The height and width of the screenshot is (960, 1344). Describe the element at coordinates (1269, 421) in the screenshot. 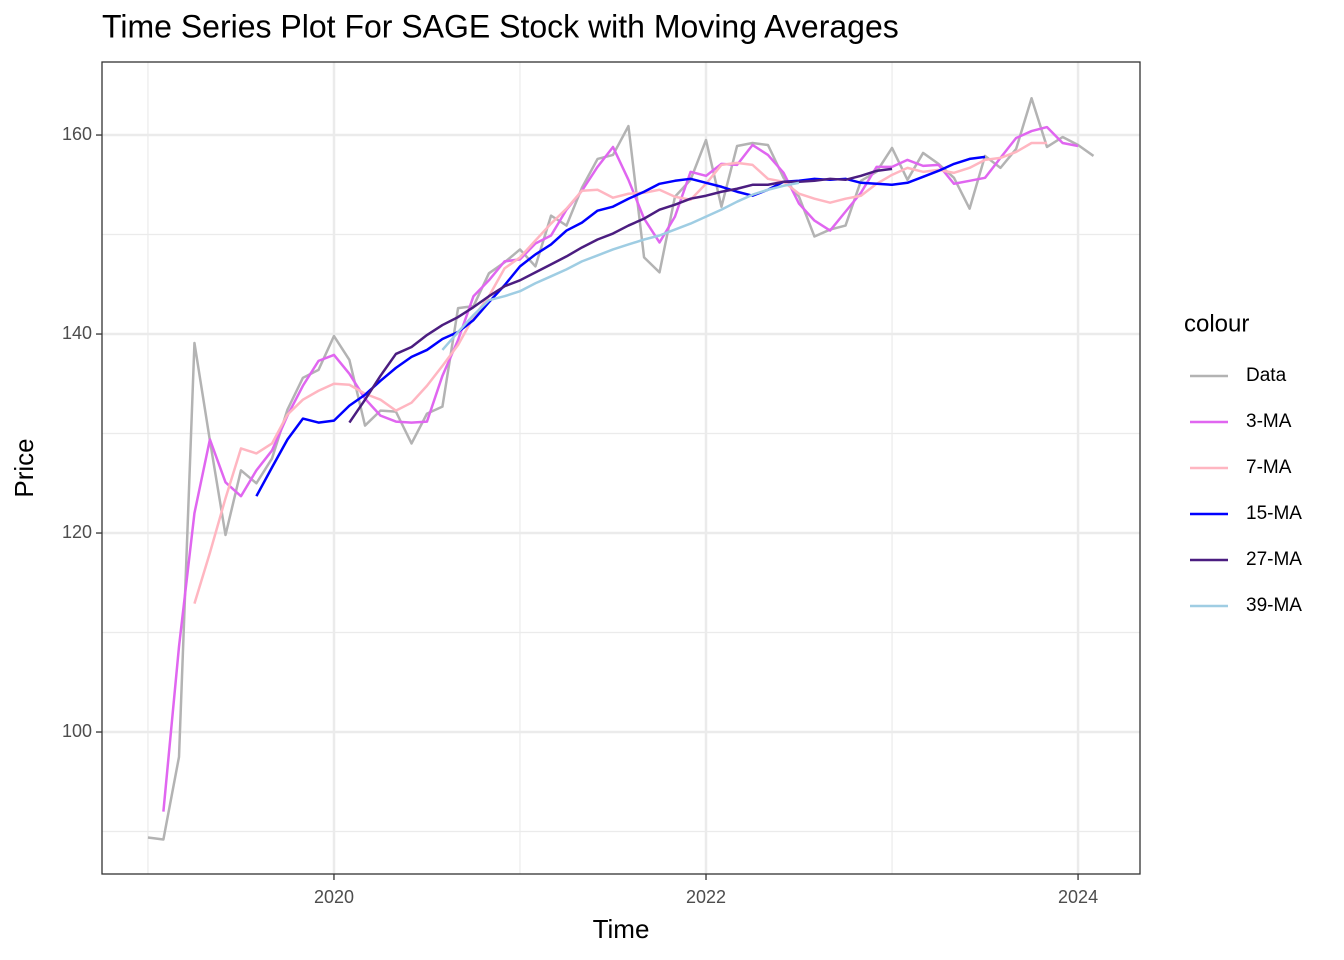

I see `legend-label: 3-MA` at that location.